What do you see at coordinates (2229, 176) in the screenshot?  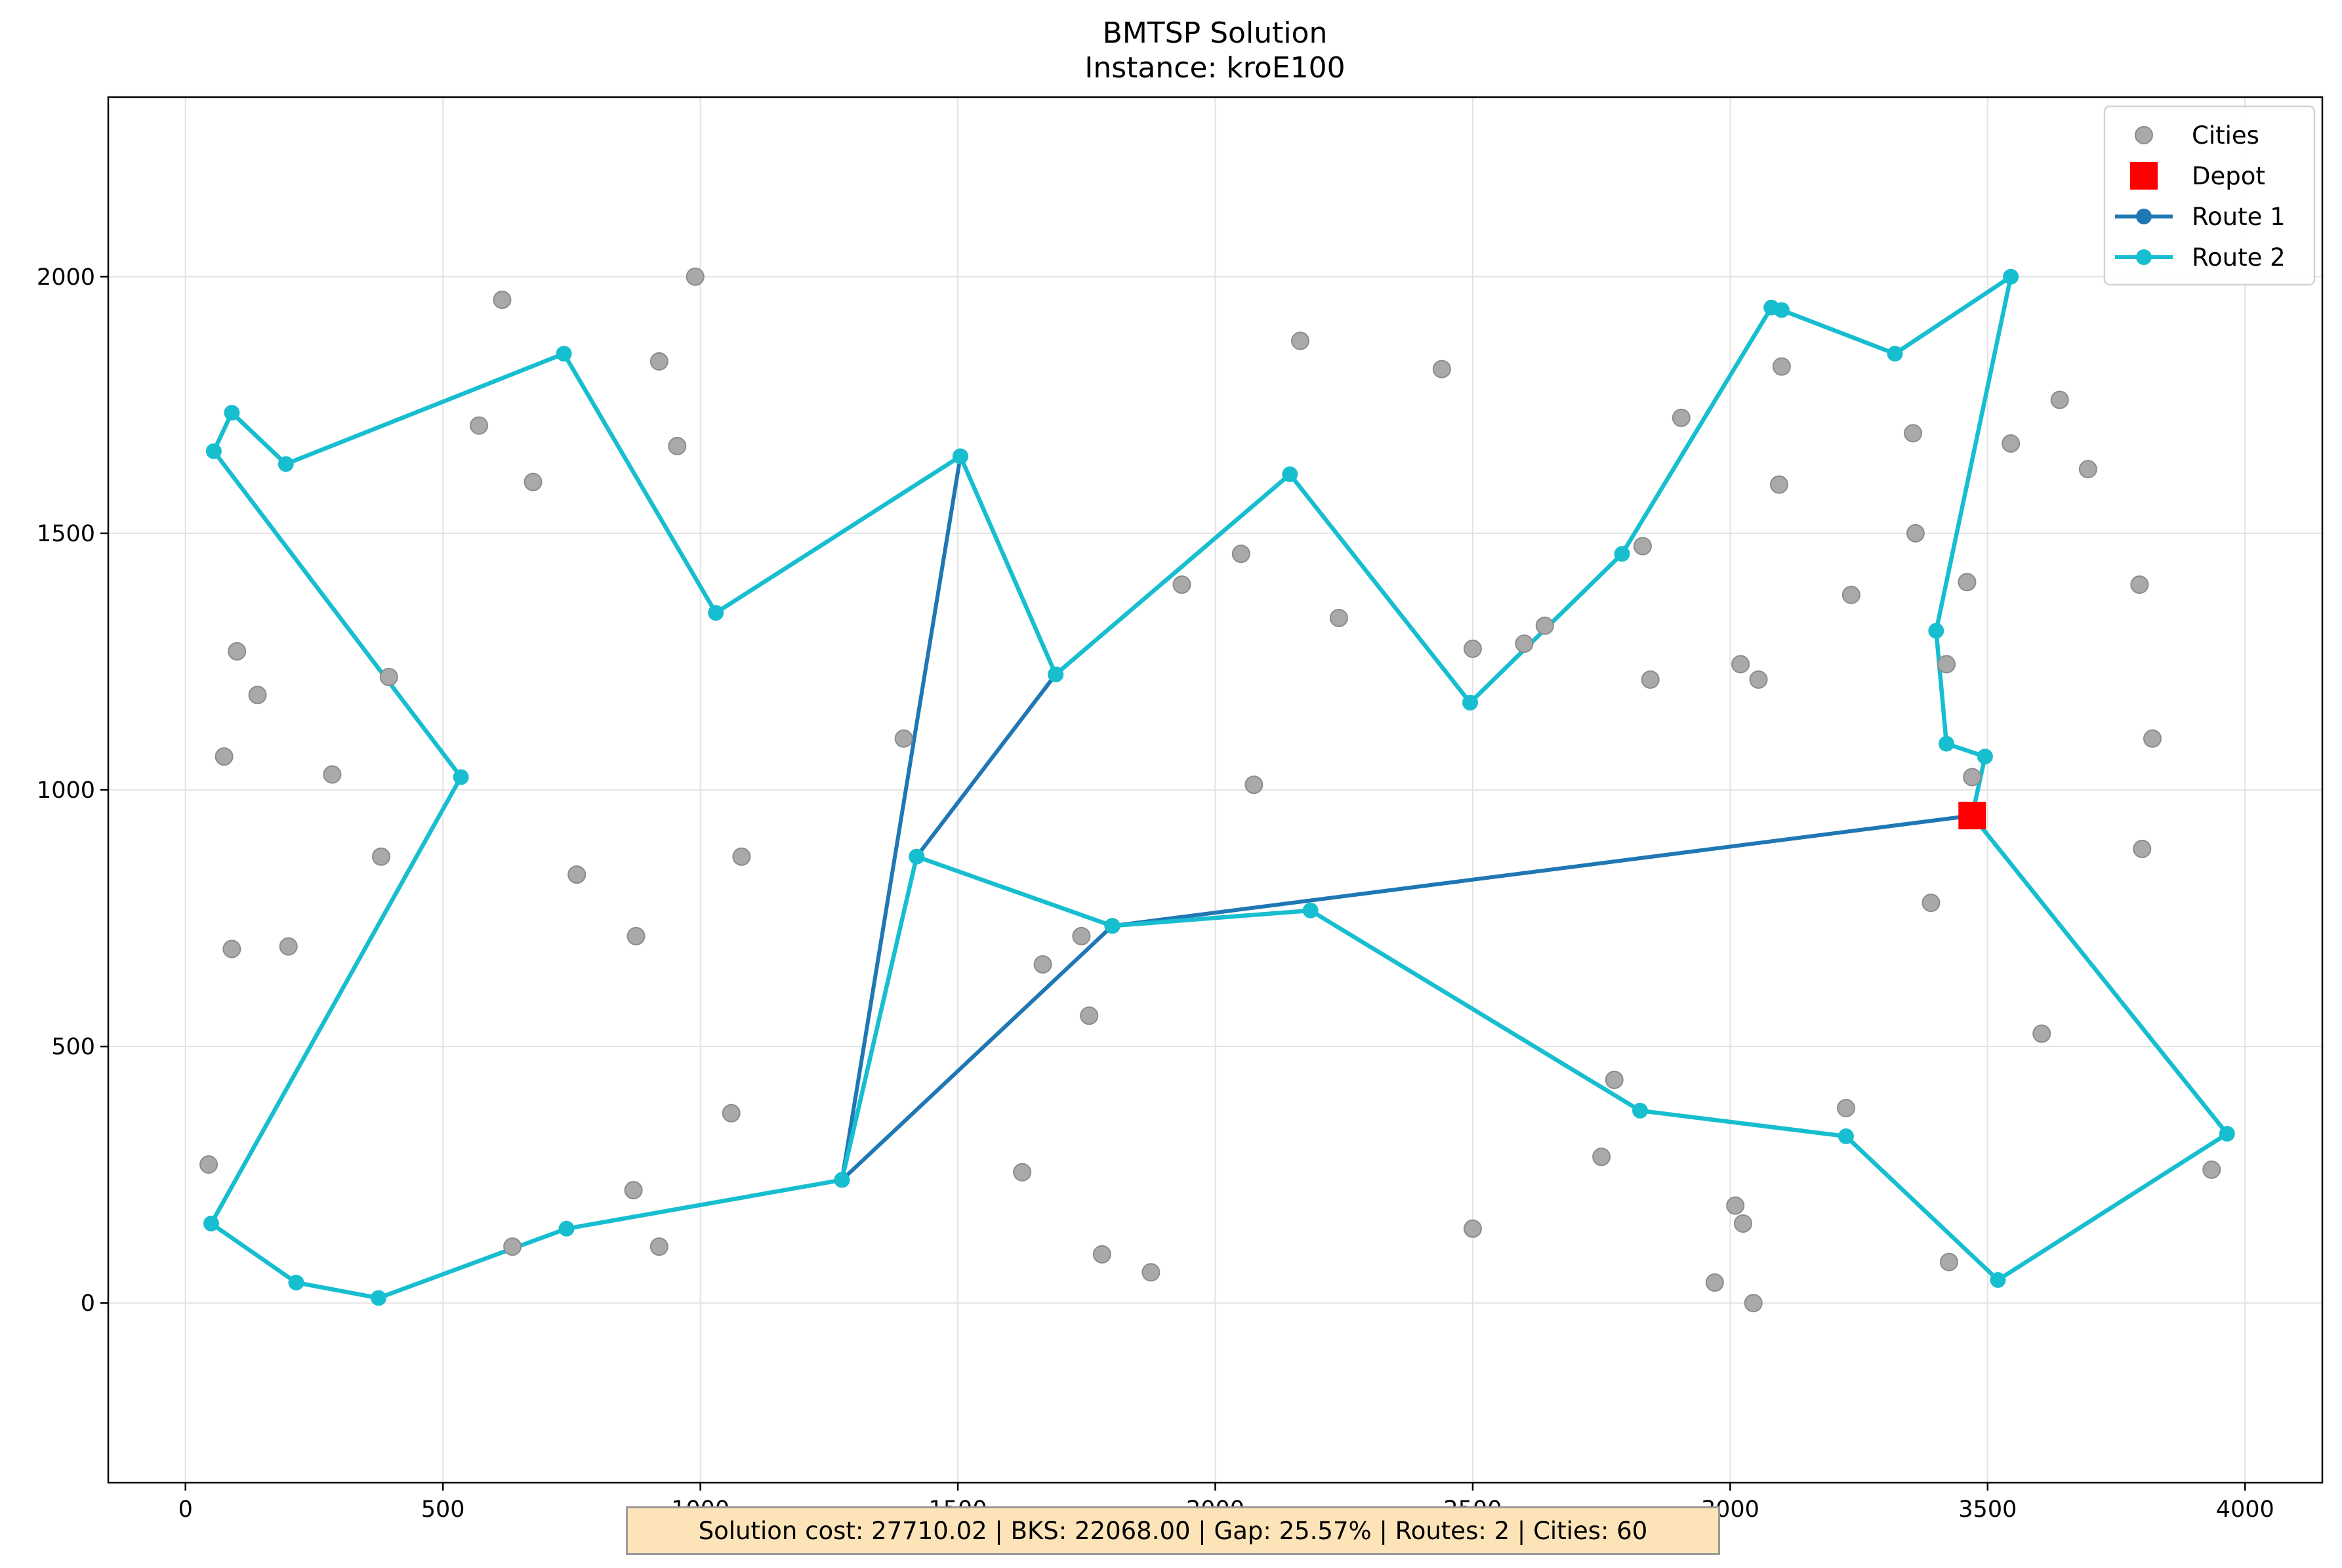 I see `legend-label: Depot` at bounding box center [2229, 176].